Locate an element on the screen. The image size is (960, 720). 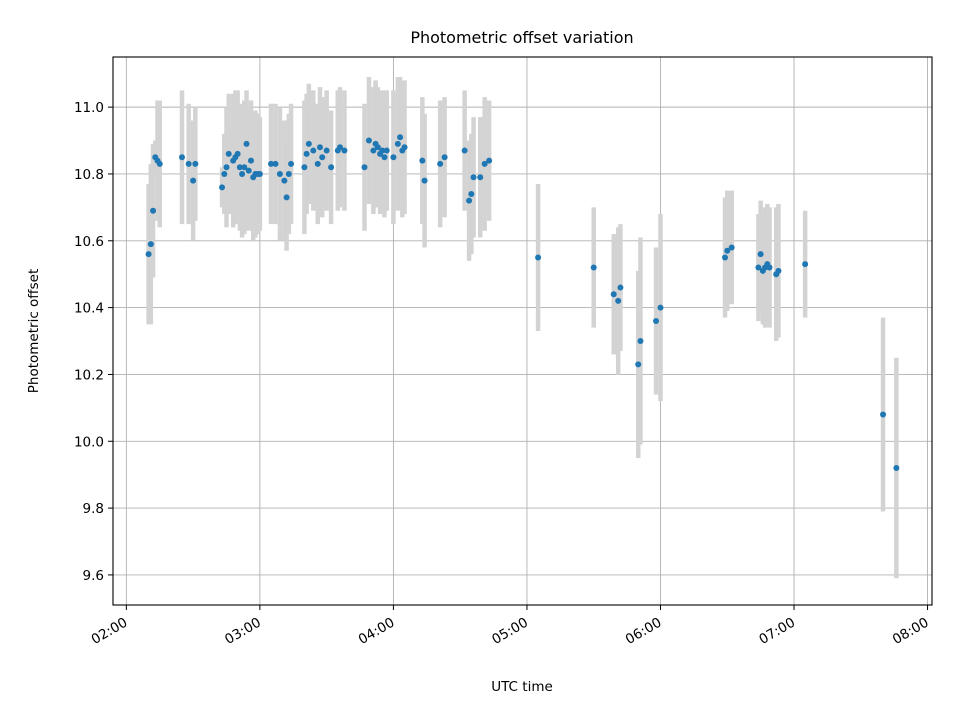
y-tick-label: 10.6 is located at coordinates (89, 242).